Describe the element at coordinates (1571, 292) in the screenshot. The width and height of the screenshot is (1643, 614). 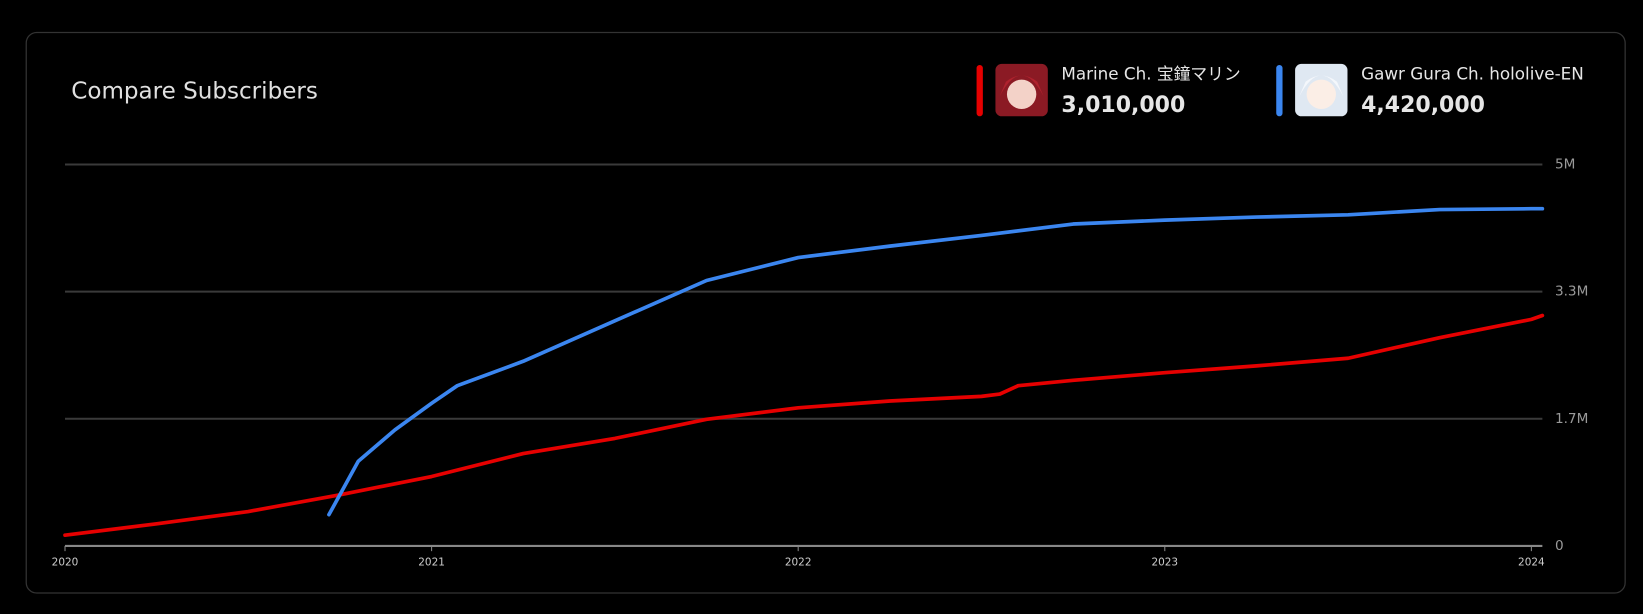
I see `y-tick-label: 3.3M` at that location.